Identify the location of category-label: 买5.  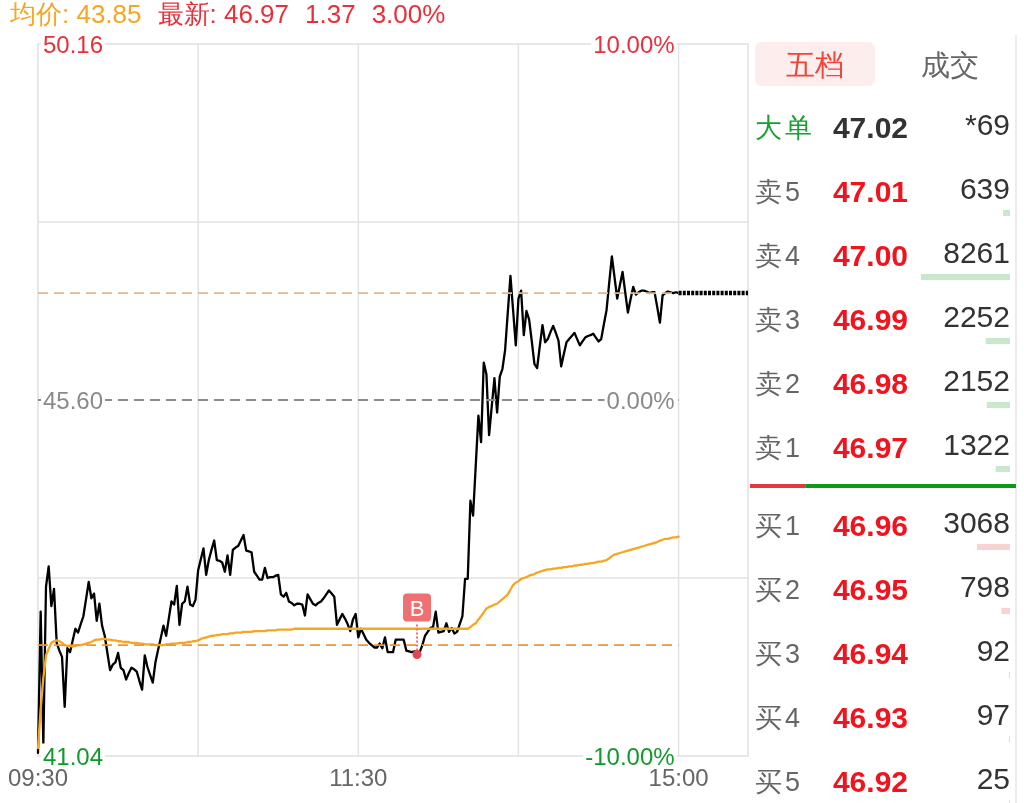
(779, 782).